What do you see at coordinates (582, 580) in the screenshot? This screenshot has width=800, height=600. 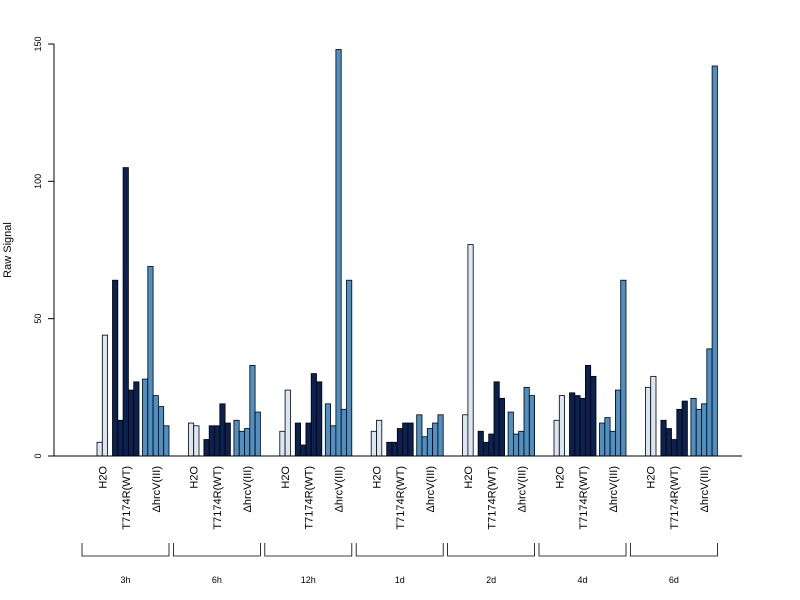 I see `timepoint-label: 4d` at bounding box center [582, 580].